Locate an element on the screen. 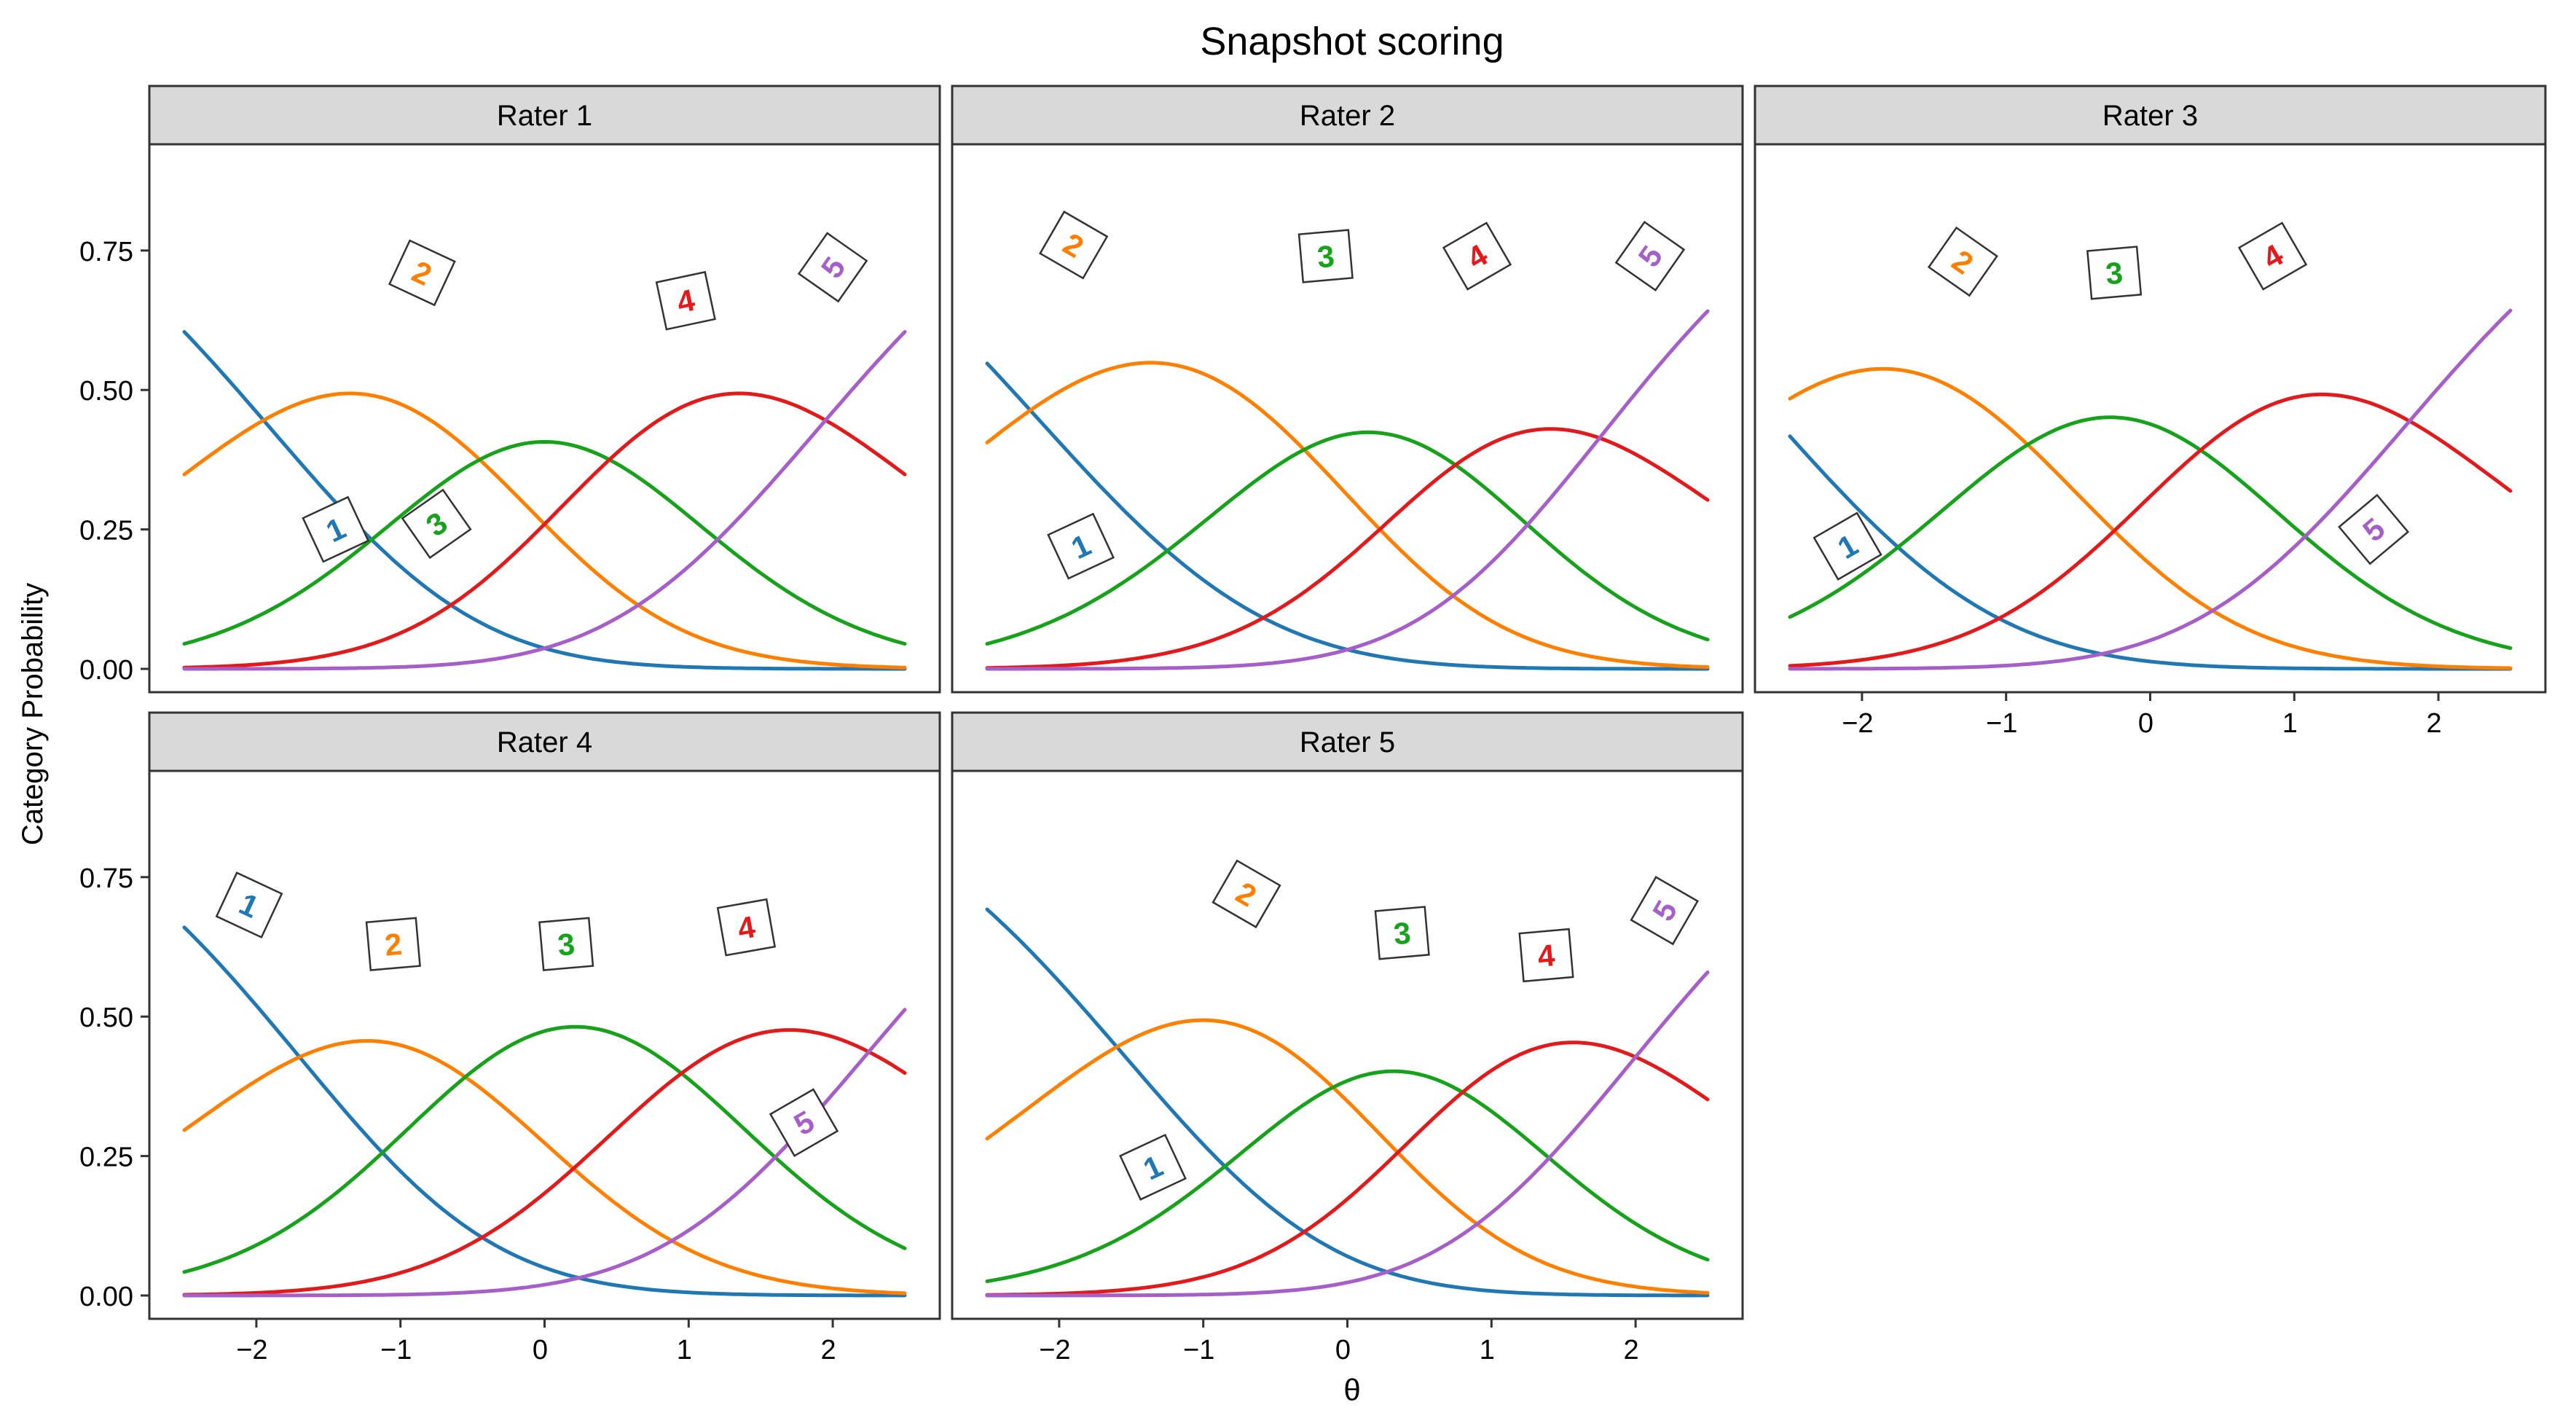 The image size is (2576, 1415). y-tick-label: 0.75 is located at coordinates (106, 252).